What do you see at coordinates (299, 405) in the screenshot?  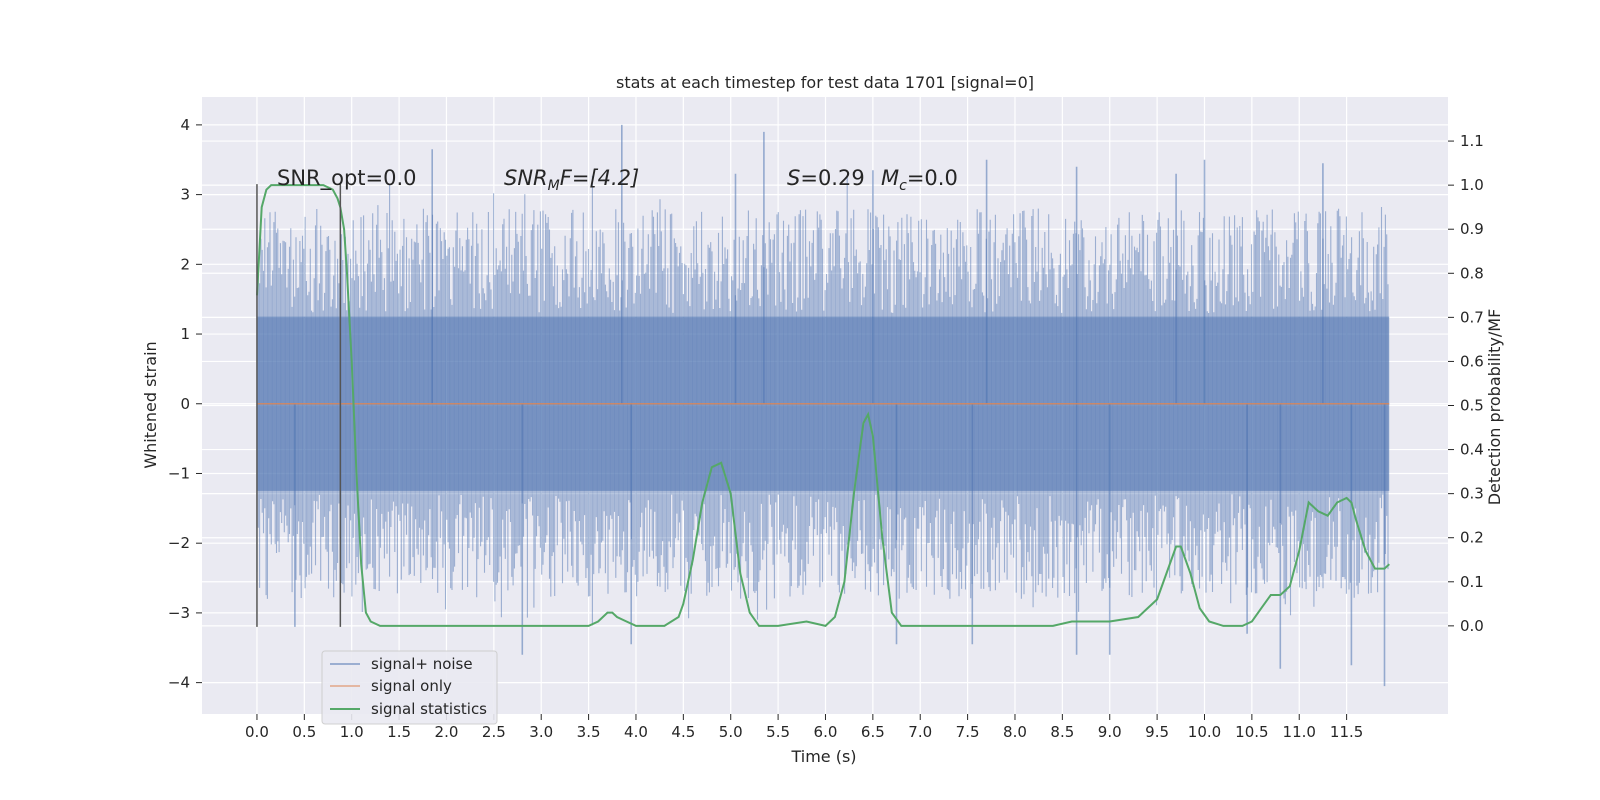 I see `marker-lines` at bounding box center [299, 405].